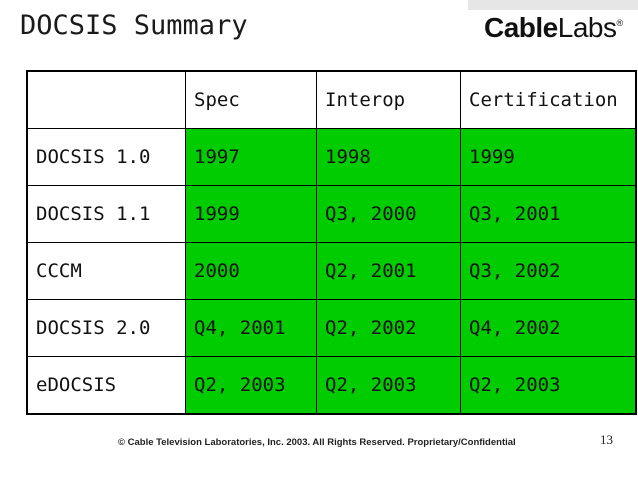 Image resolution: width=638 pixels, height=478 pixels. I want to click on cell: Q2, 2002, so click(388, 328).